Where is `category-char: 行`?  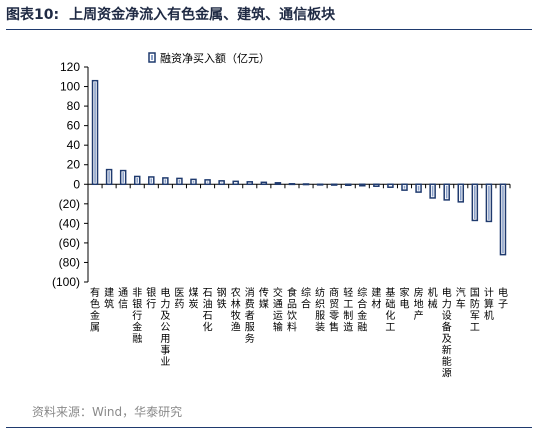 category-char: 行 is located at coordinates (137, 315).